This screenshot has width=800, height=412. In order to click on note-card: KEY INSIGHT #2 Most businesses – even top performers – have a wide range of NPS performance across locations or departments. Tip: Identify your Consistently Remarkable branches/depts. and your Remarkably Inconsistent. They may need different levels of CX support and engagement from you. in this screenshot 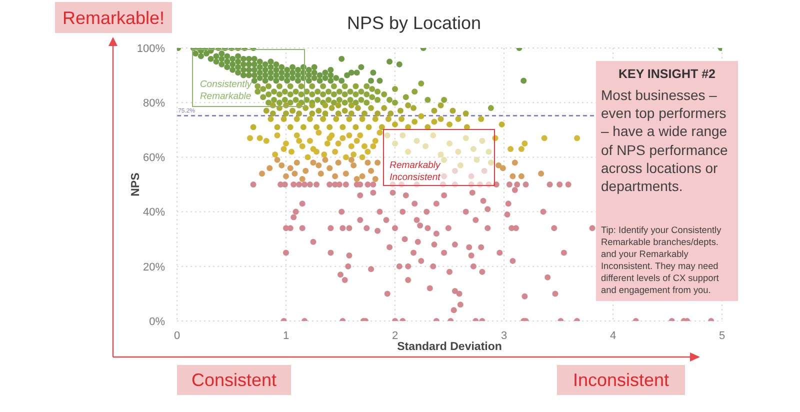, I will do `click(667, 181)`.